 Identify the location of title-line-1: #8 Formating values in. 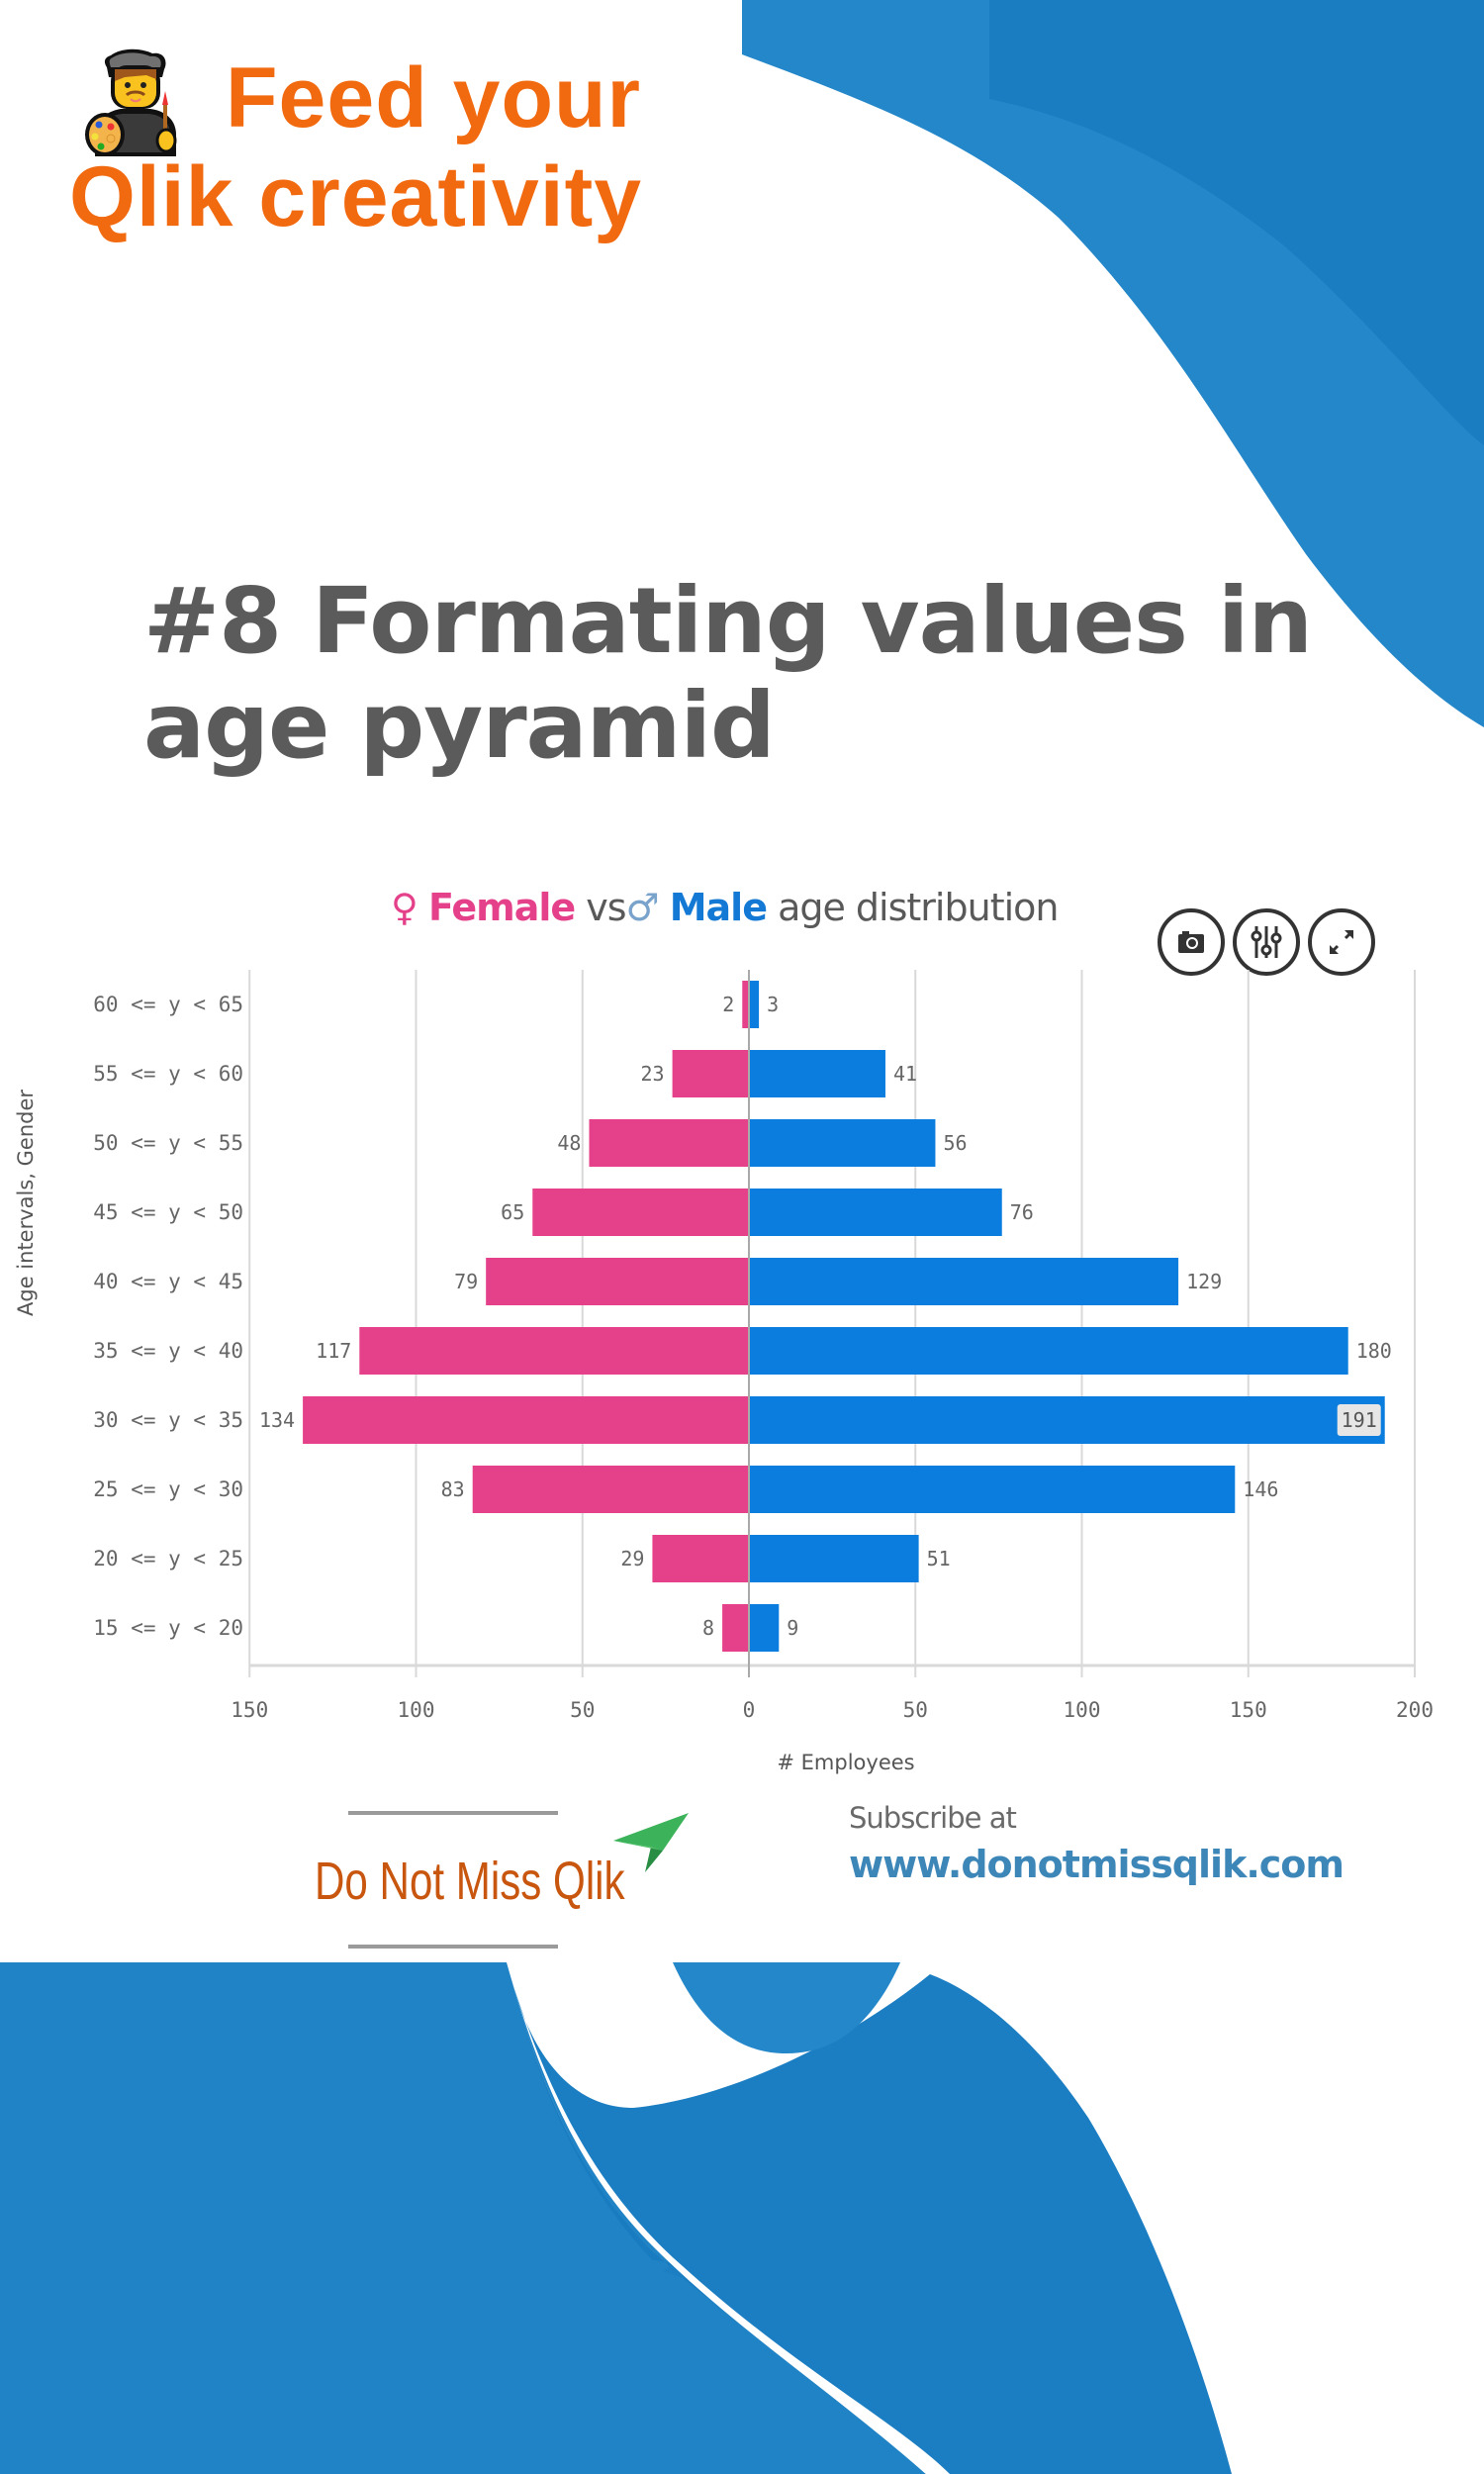
(728, 621).